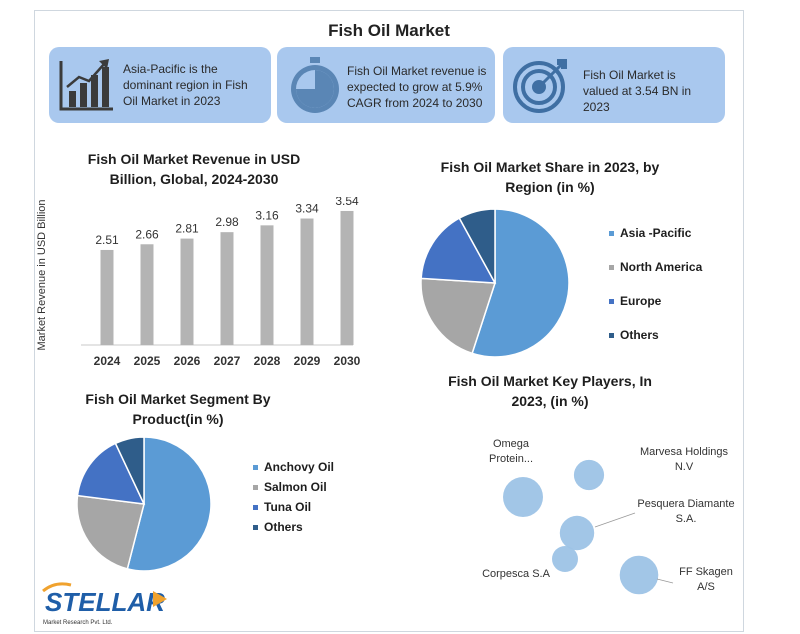 The height and width of the screenshot is (634, 800). What do you see at coordinates (107, 297) in the screenshot?
I see `bar-2024` at bounding box center [107, 297].